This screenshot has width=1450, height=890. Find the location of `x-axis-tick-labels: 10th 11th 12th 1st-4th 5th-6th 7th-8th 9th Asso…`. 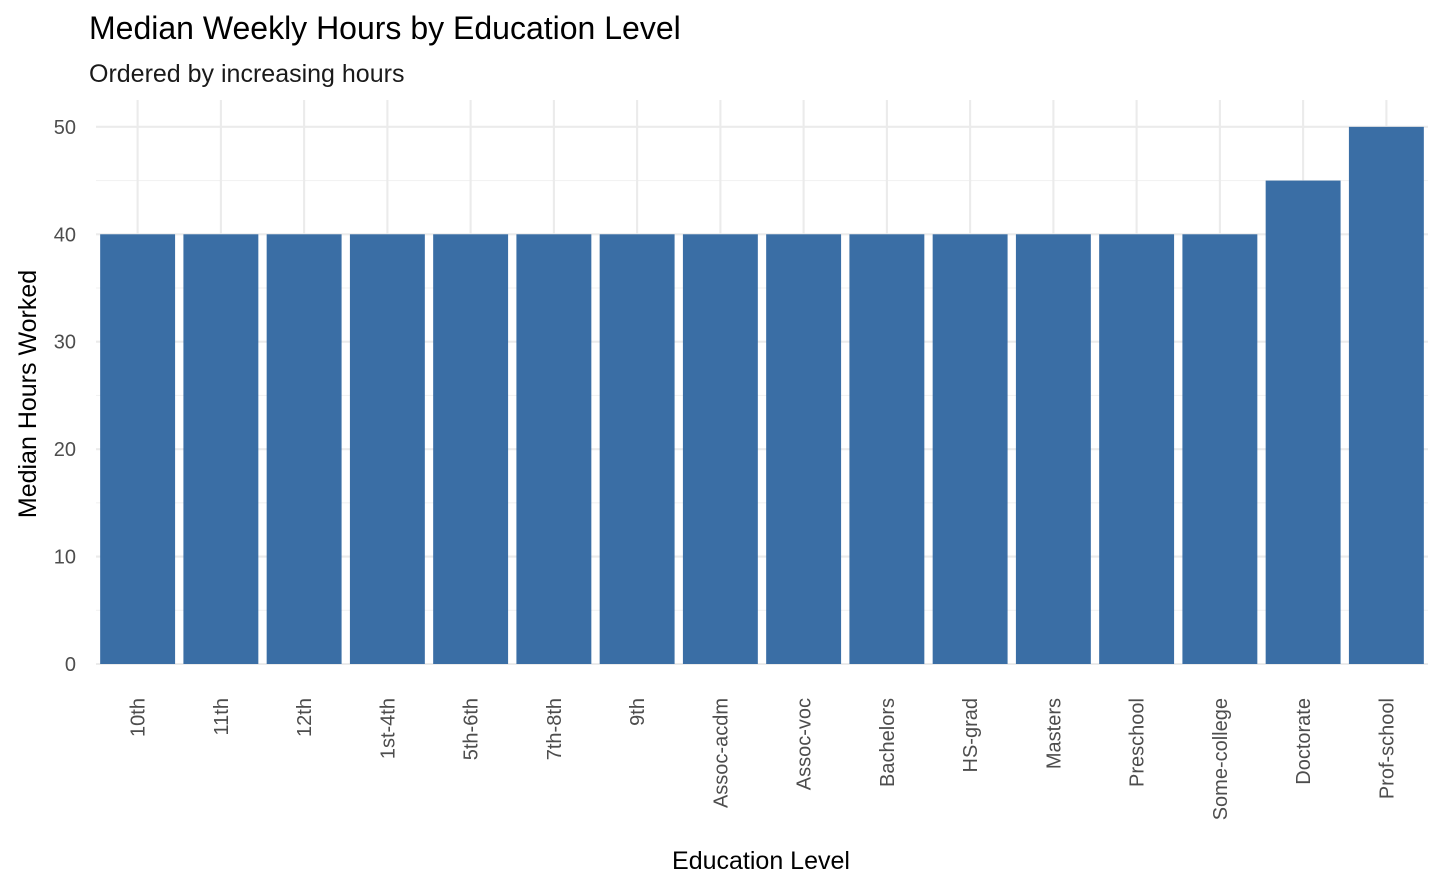

x-axis-tick-labels: 10th 11th 12th 1st-4th 5th-6th 7th-8th 9th Asso… is located at coordinates (763, 759).